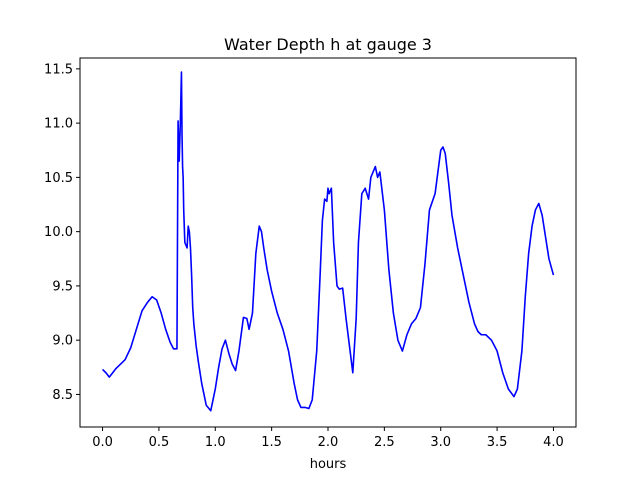 The image size is (640, 480). I want to click on x-tick-label: 1.0, so click(215, 442).